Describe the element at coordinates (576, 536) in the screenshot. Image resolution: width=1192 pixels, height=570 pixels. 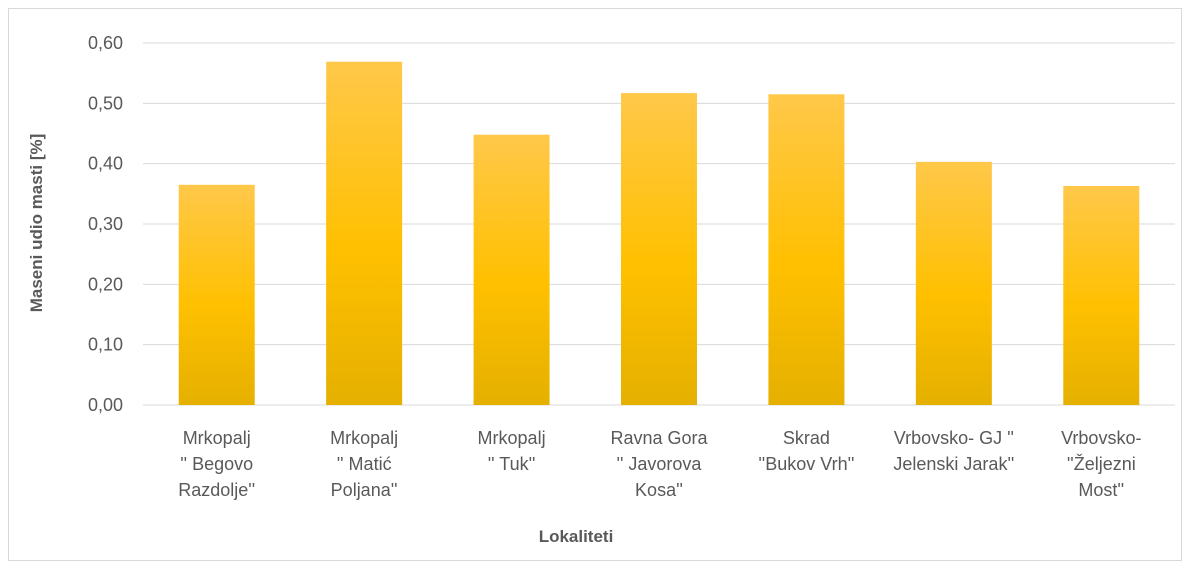
I see `x-axis-title: Lokaliteti` at that location.